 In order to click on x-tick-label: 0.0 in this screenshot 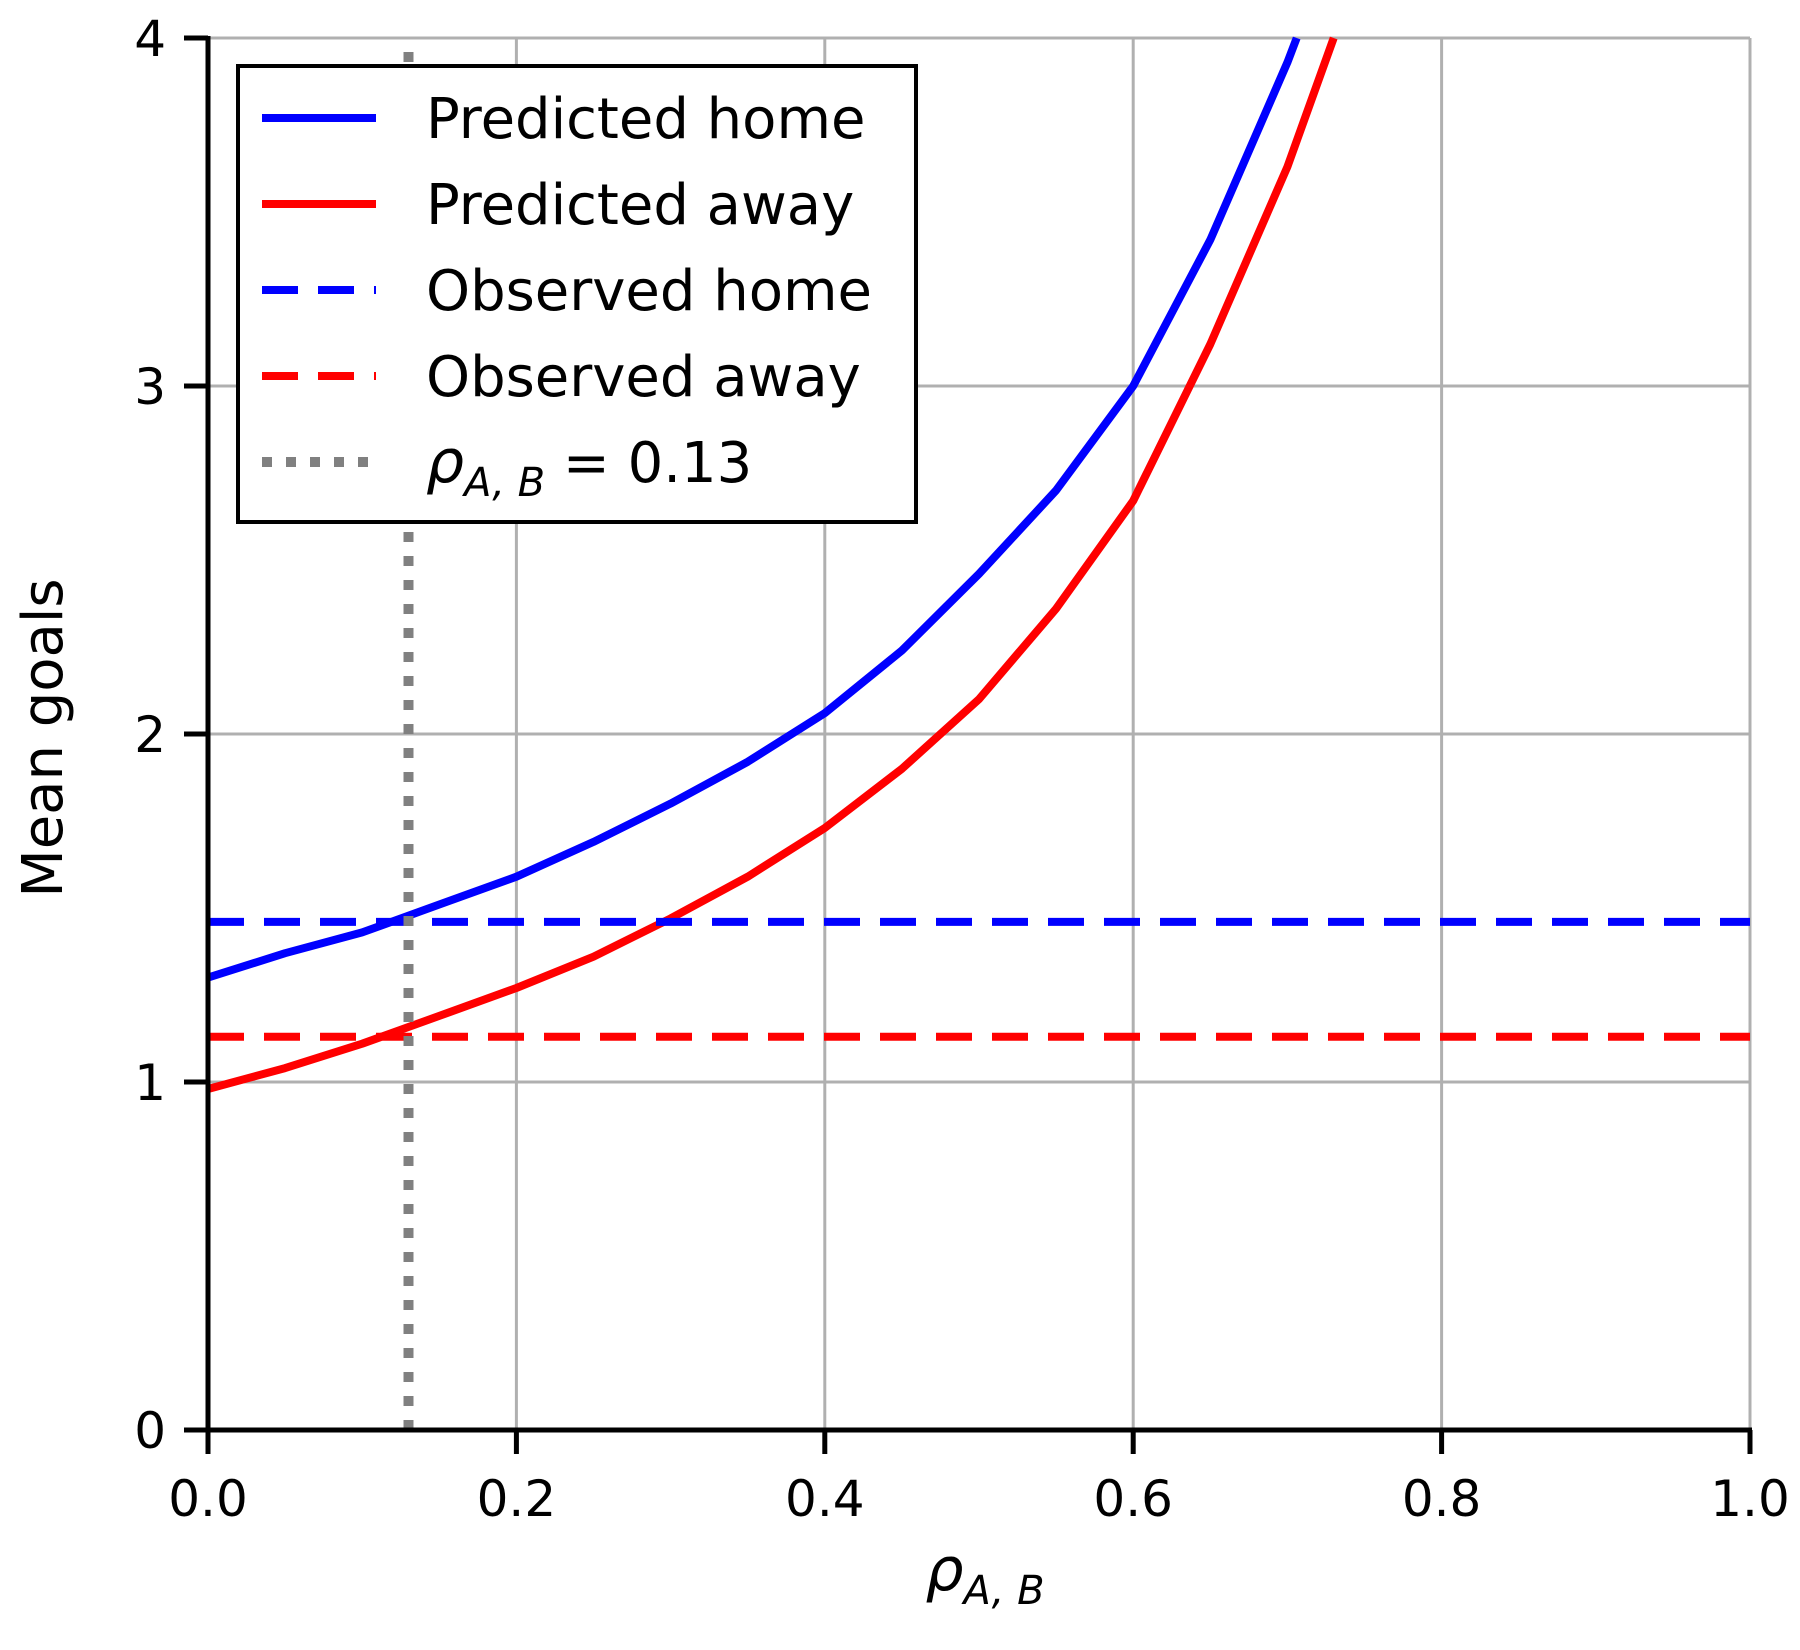, I will do `click(208, 1499)`.